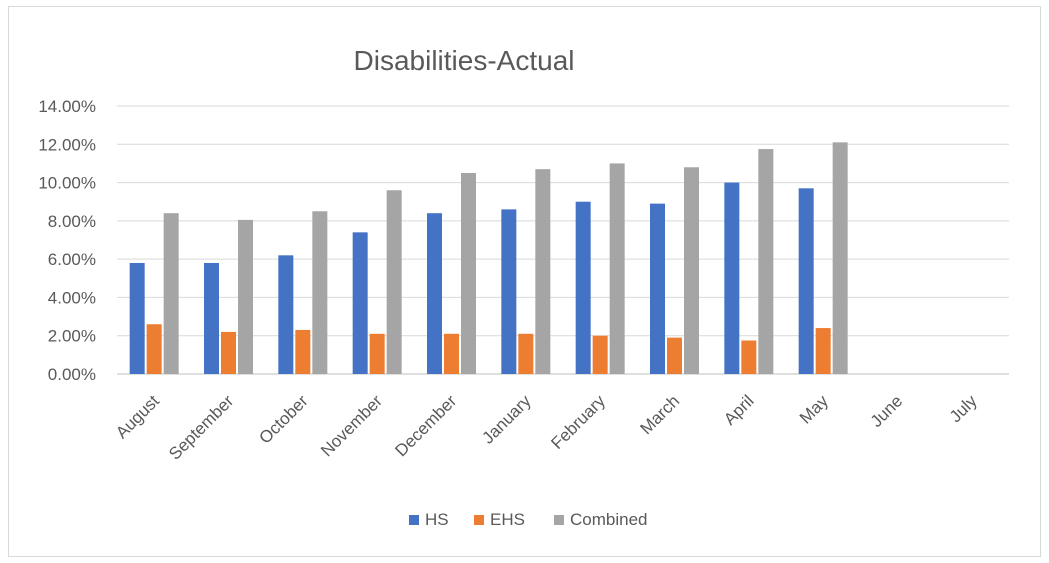 Image resolution: width=1049 pixels, height=563 pixels. What do you see at coordinates (887, 411) in the screenshot?
I see `x-tick-label: June` at bounding box center [887, 411].